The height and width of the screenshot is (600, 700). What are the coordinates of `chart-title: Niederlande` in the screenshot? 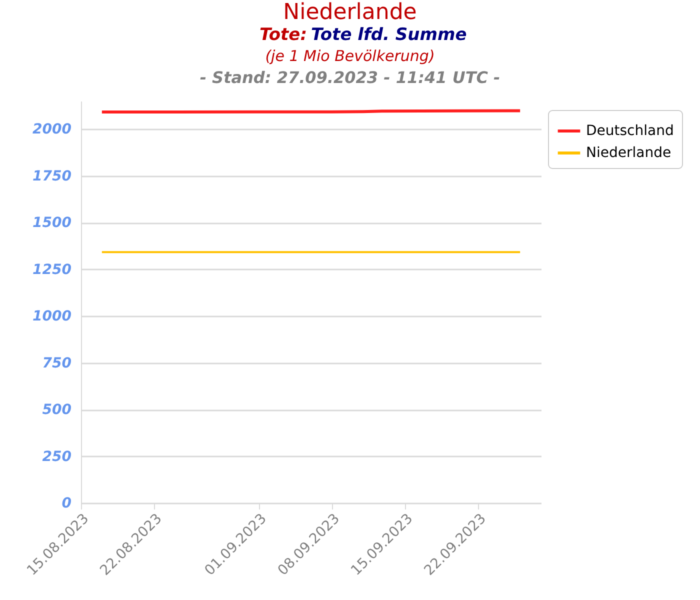 It's located at (350, 12).